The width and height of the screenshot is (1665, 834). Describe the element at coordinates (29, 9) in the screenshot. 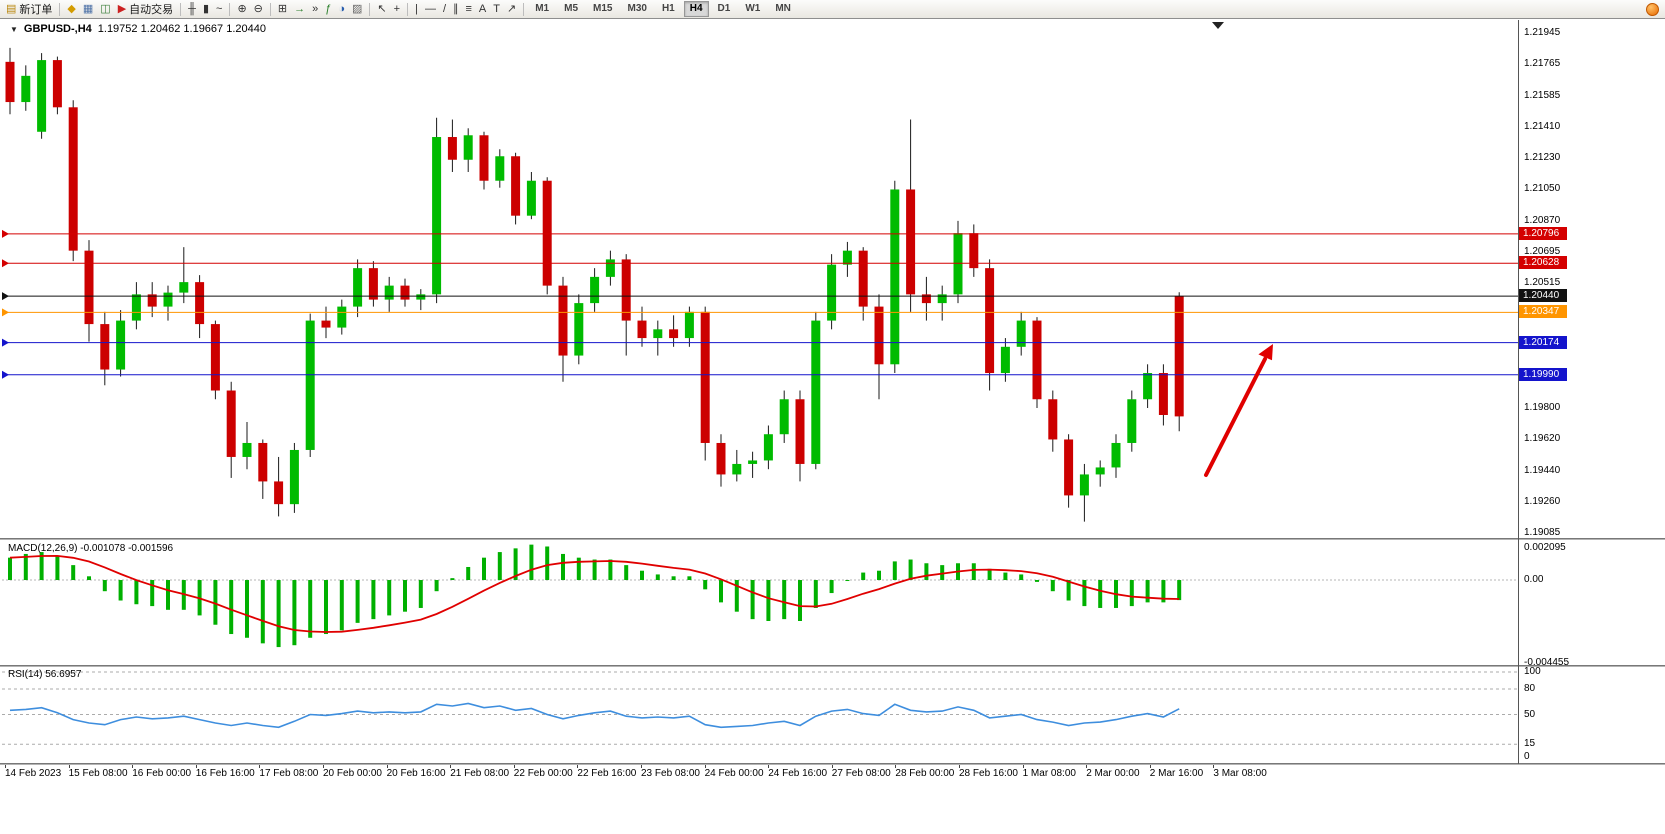

I see `new-order-button: ▤ 新订单` at that location.